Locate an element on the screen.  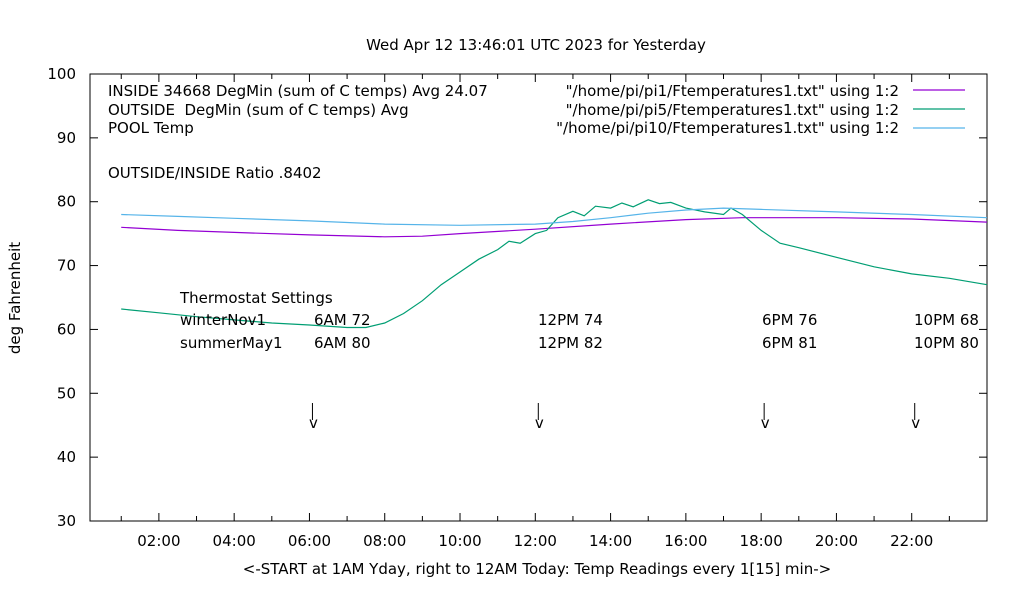
y-tick-label: 80 is located at coordinates (66, 202).